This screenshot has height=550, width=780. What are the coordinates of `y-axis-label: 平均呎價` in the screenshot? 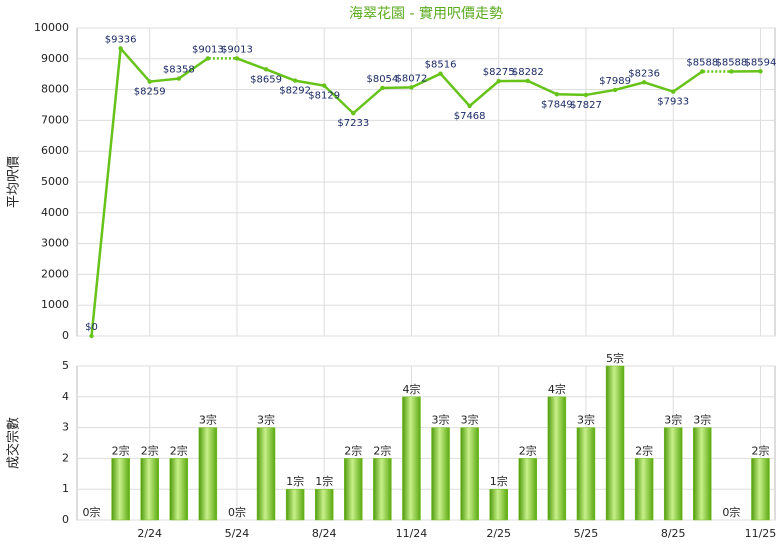 It's located at (14, 182).